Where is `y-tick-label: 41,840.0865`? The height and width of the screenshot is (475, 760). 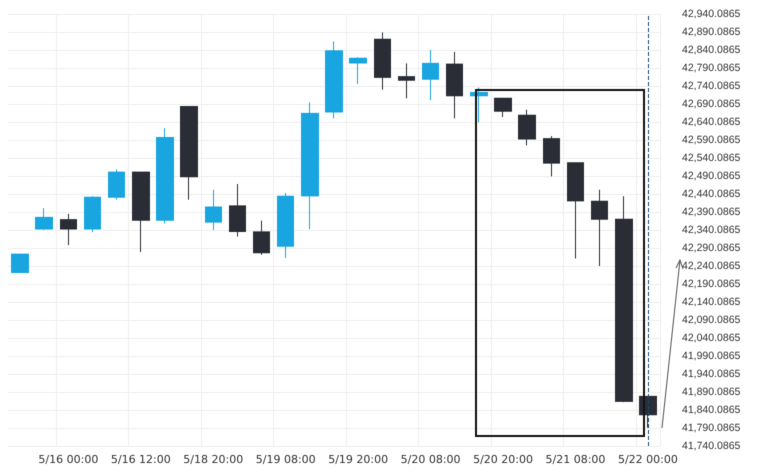
y-tick-label: 41,840.0865 is located at coordinates (711, 410).